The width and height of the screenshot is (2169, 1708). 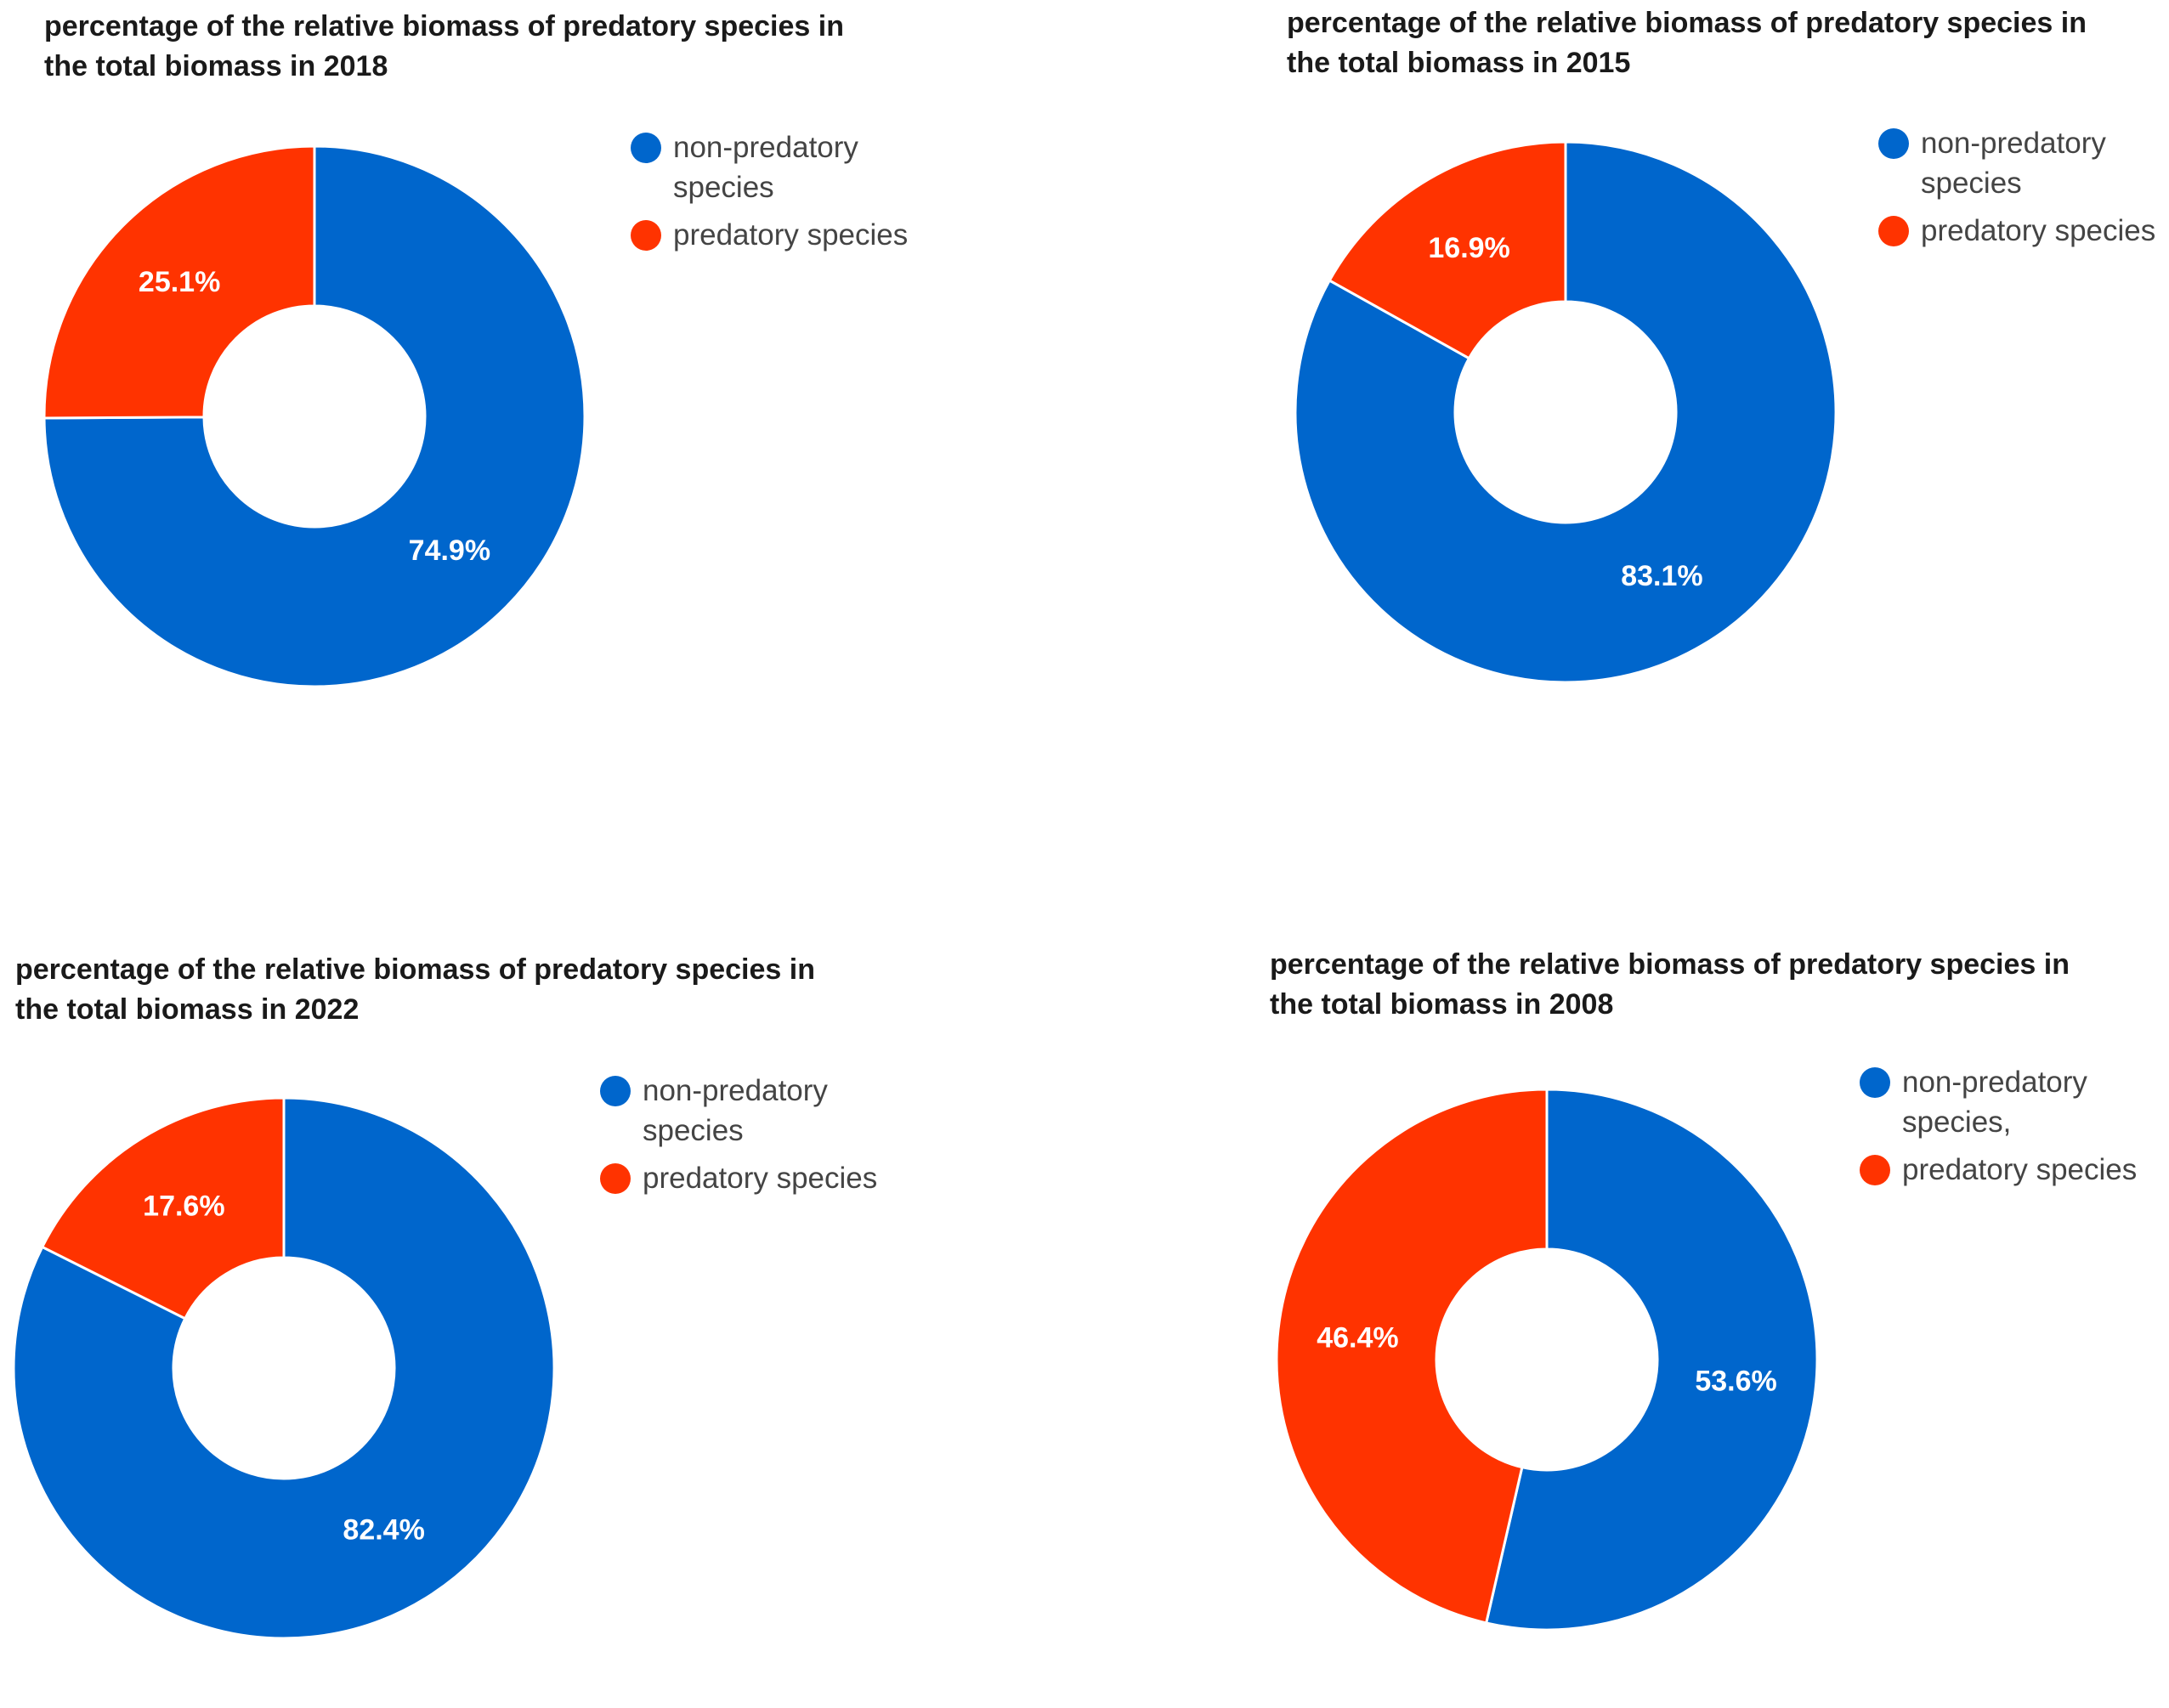 What do you see at coordinates (449, 551) in the screenshot?
I see `slice-data-label: 74.9%` at bounding box center [449, 551].